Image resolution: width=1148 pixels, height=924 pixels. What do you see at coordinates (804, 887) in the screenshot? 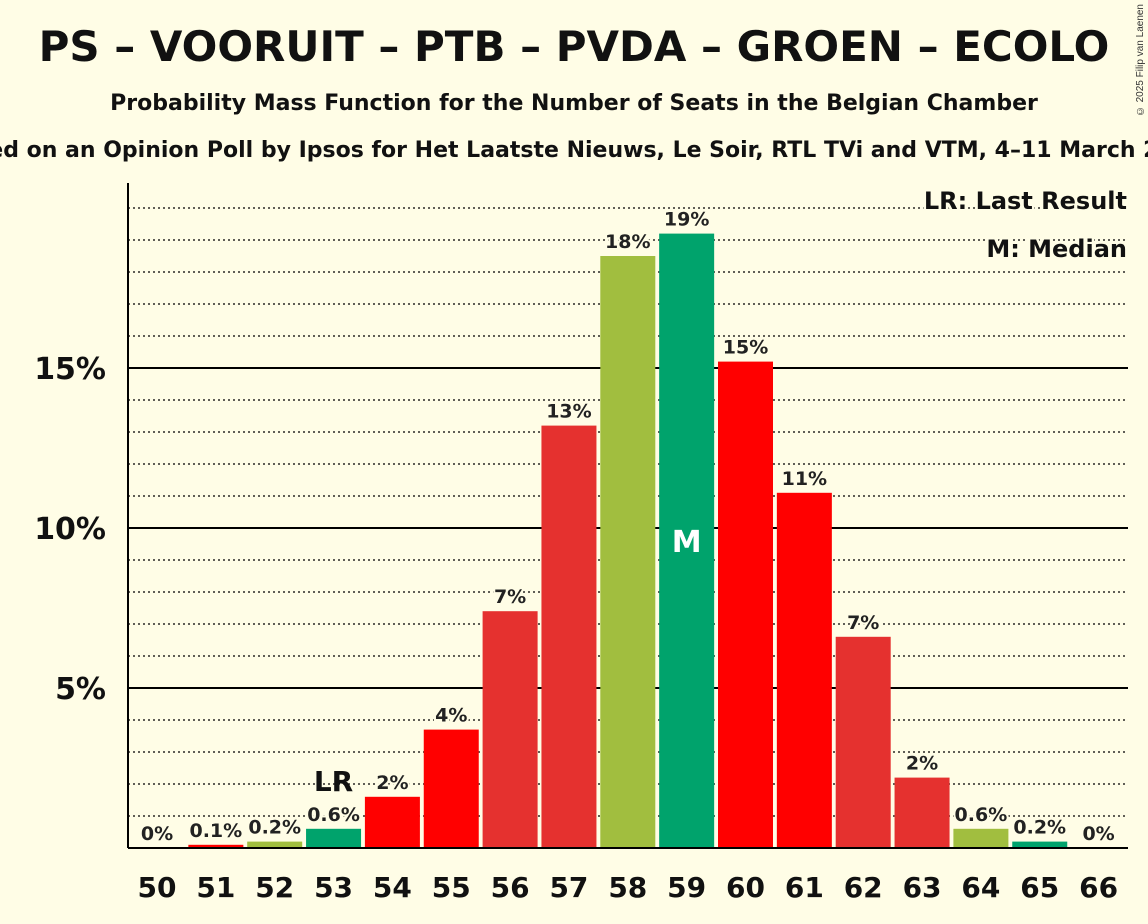
I see `x-tick-label: 61` at bounding box center [804, 887].